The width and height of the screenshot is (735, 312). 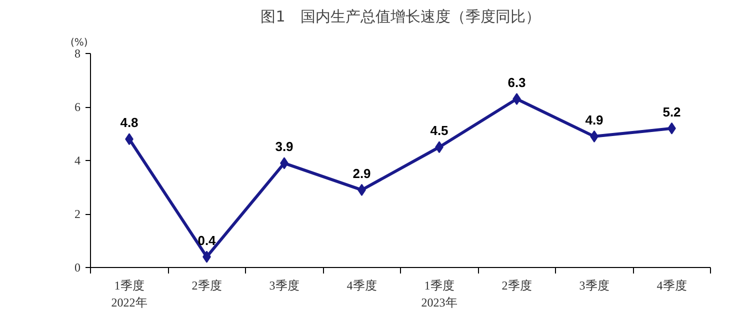 What do you see at coordinates (77, 107) in the screenshot?
I see `y-tick-label: 6` at bounding box center [77, 107].